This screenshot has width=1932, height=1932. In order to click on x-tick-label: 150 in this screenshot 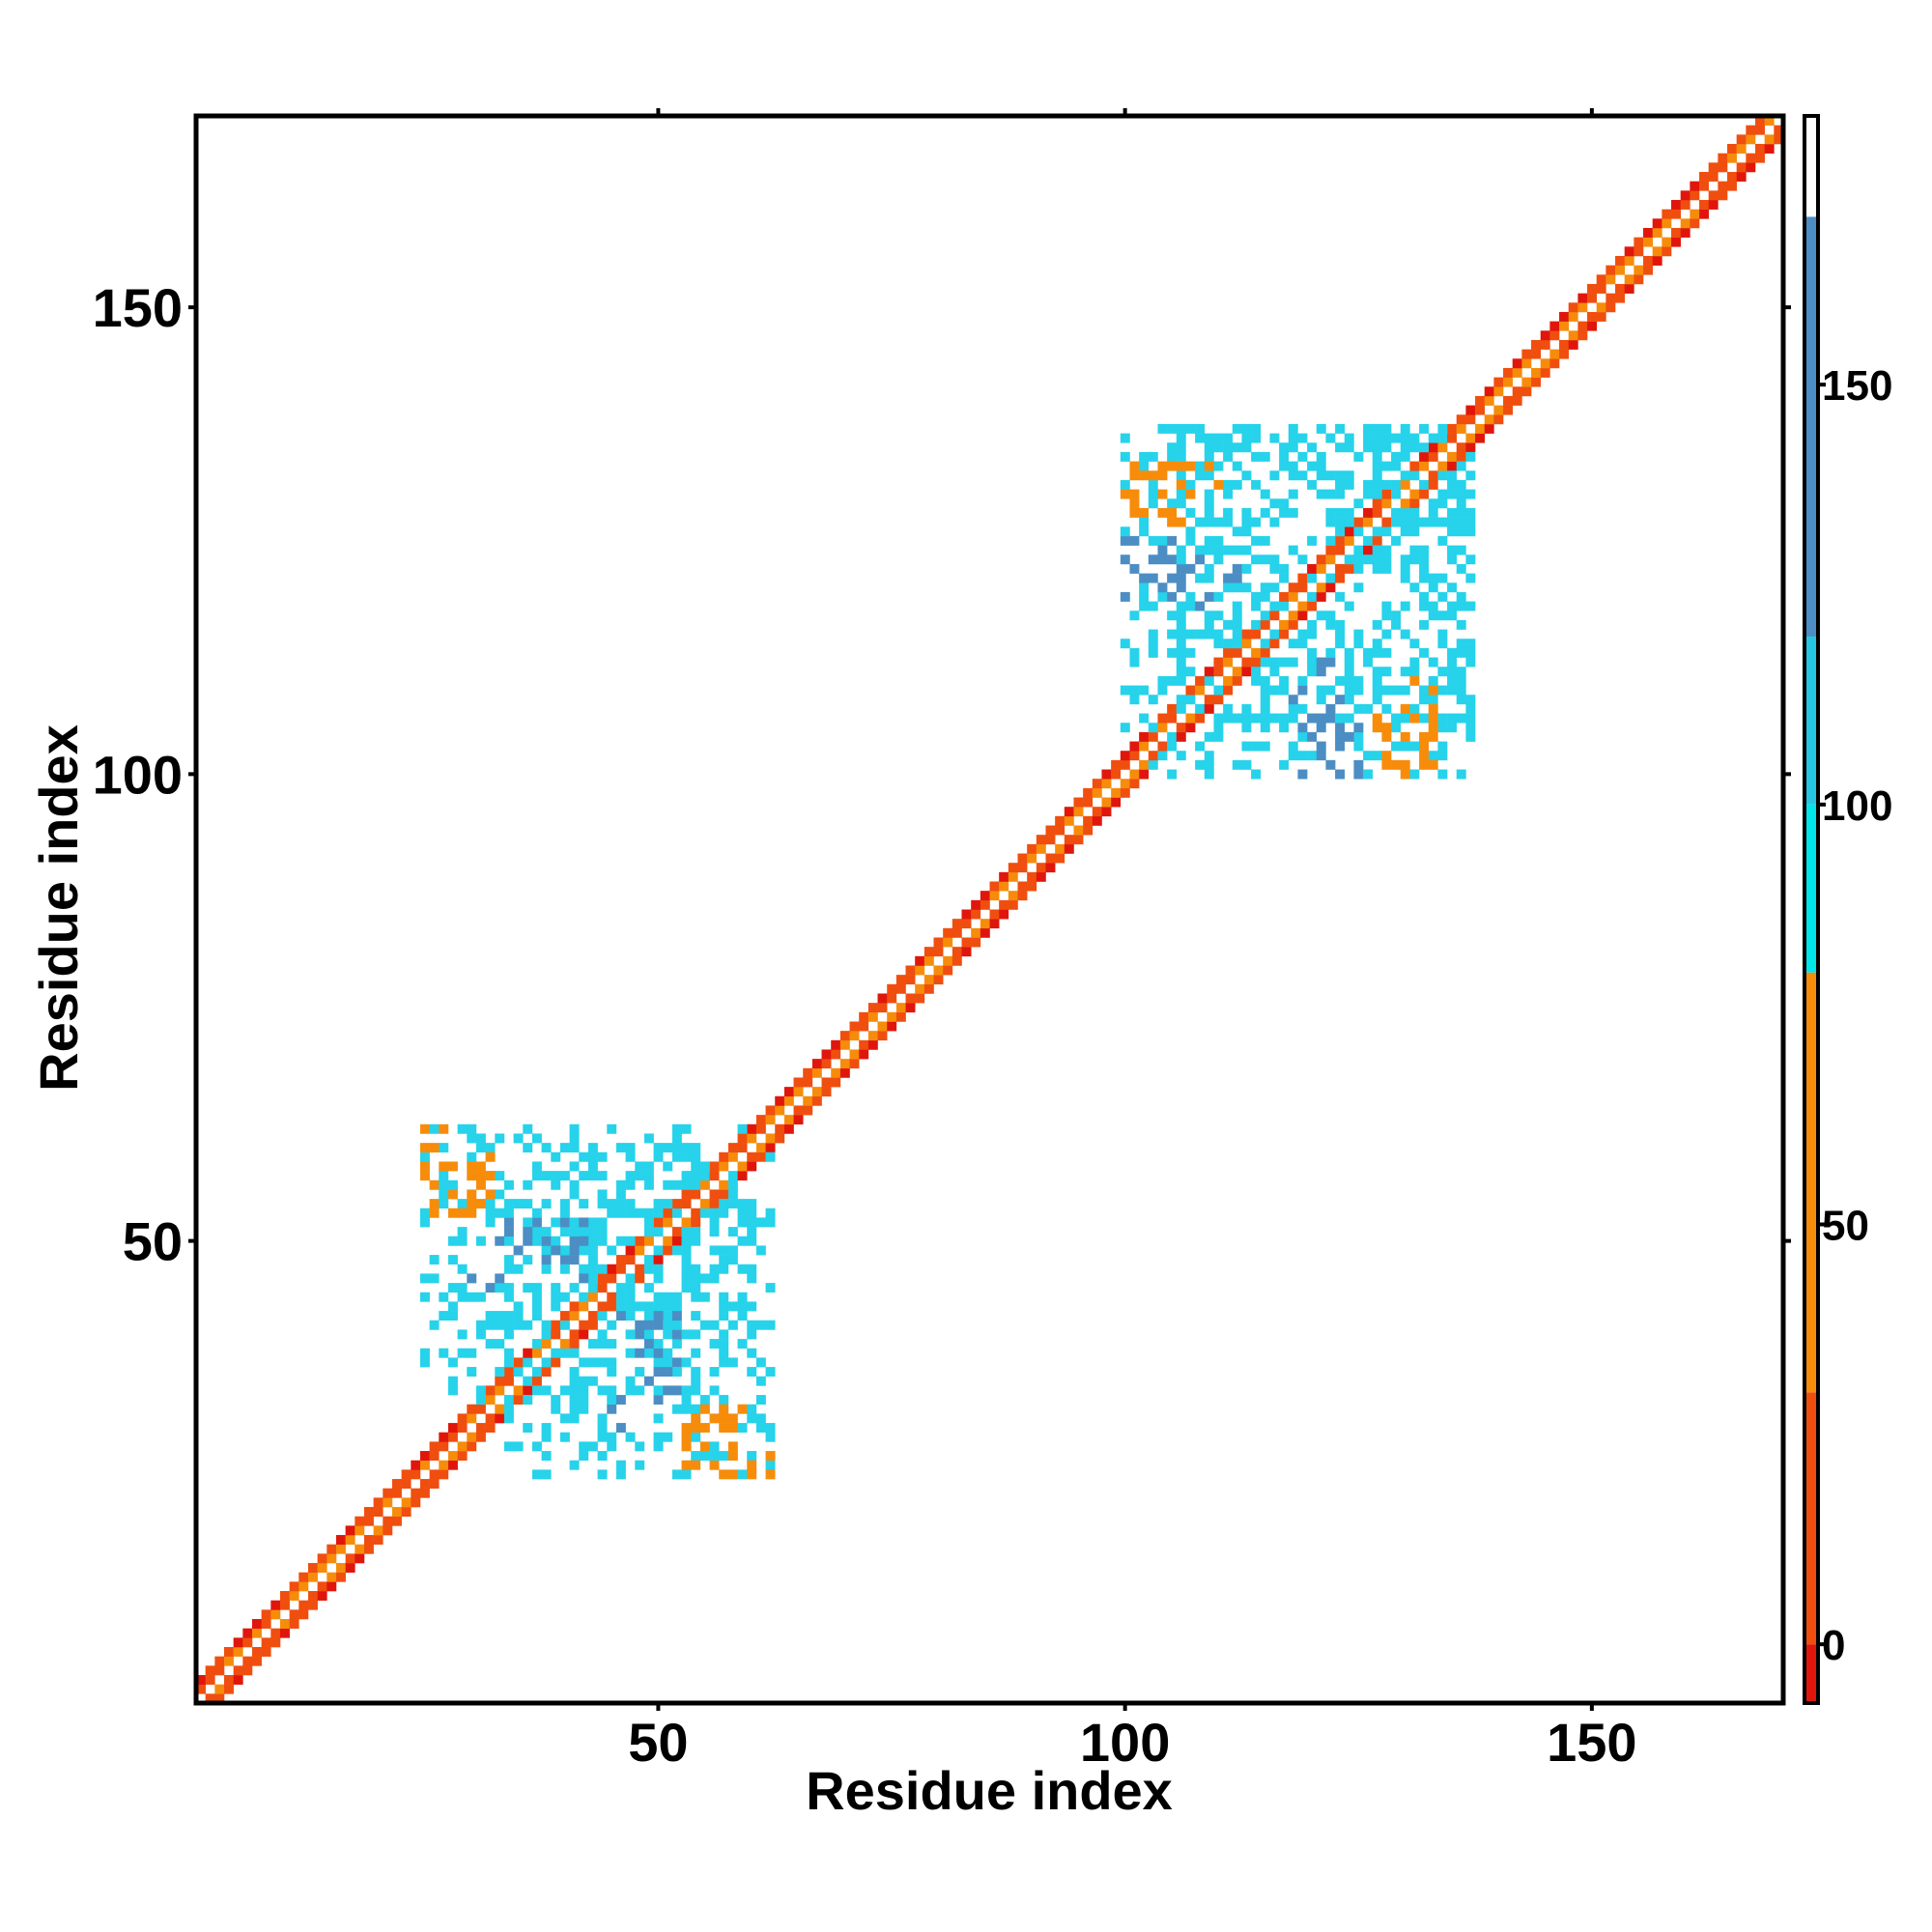, I will do `click(1591, 1742)`.